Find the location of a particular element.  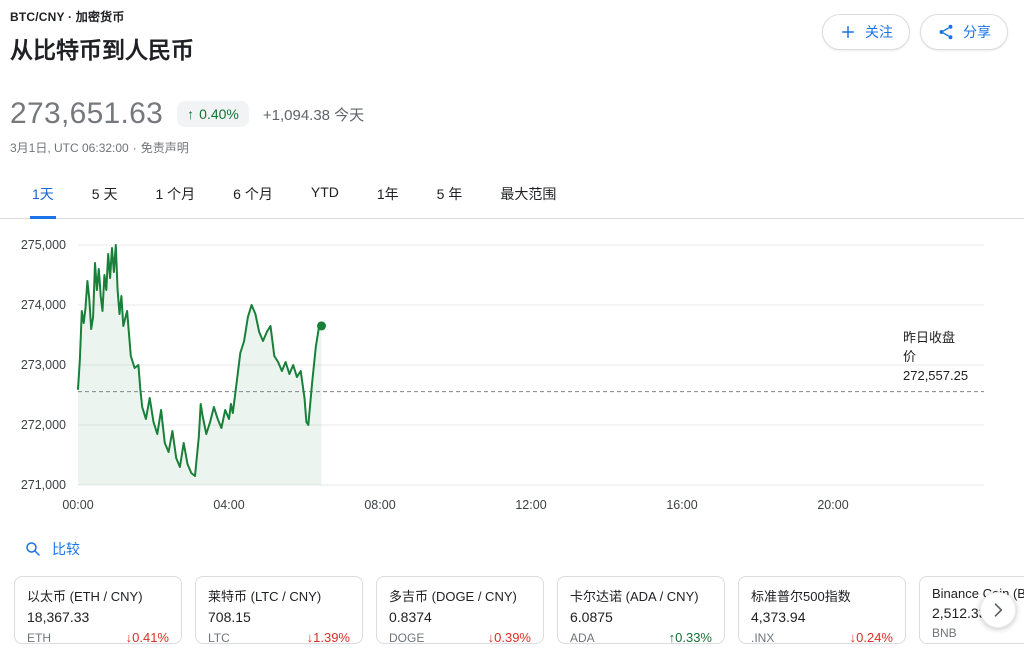

range-tab-3: 1 个月 is located at coordinates (175, 194).